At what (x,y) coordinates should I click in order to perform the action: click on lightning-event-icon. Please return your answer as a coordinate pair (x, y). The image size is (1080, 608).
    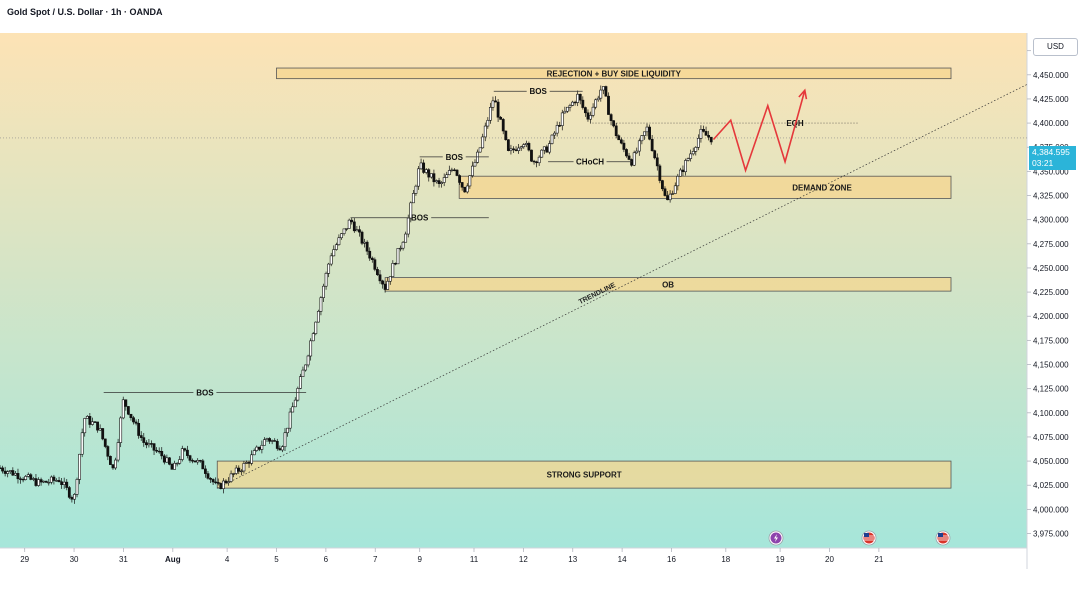
    Looking at the image, I should click on (776, 538).